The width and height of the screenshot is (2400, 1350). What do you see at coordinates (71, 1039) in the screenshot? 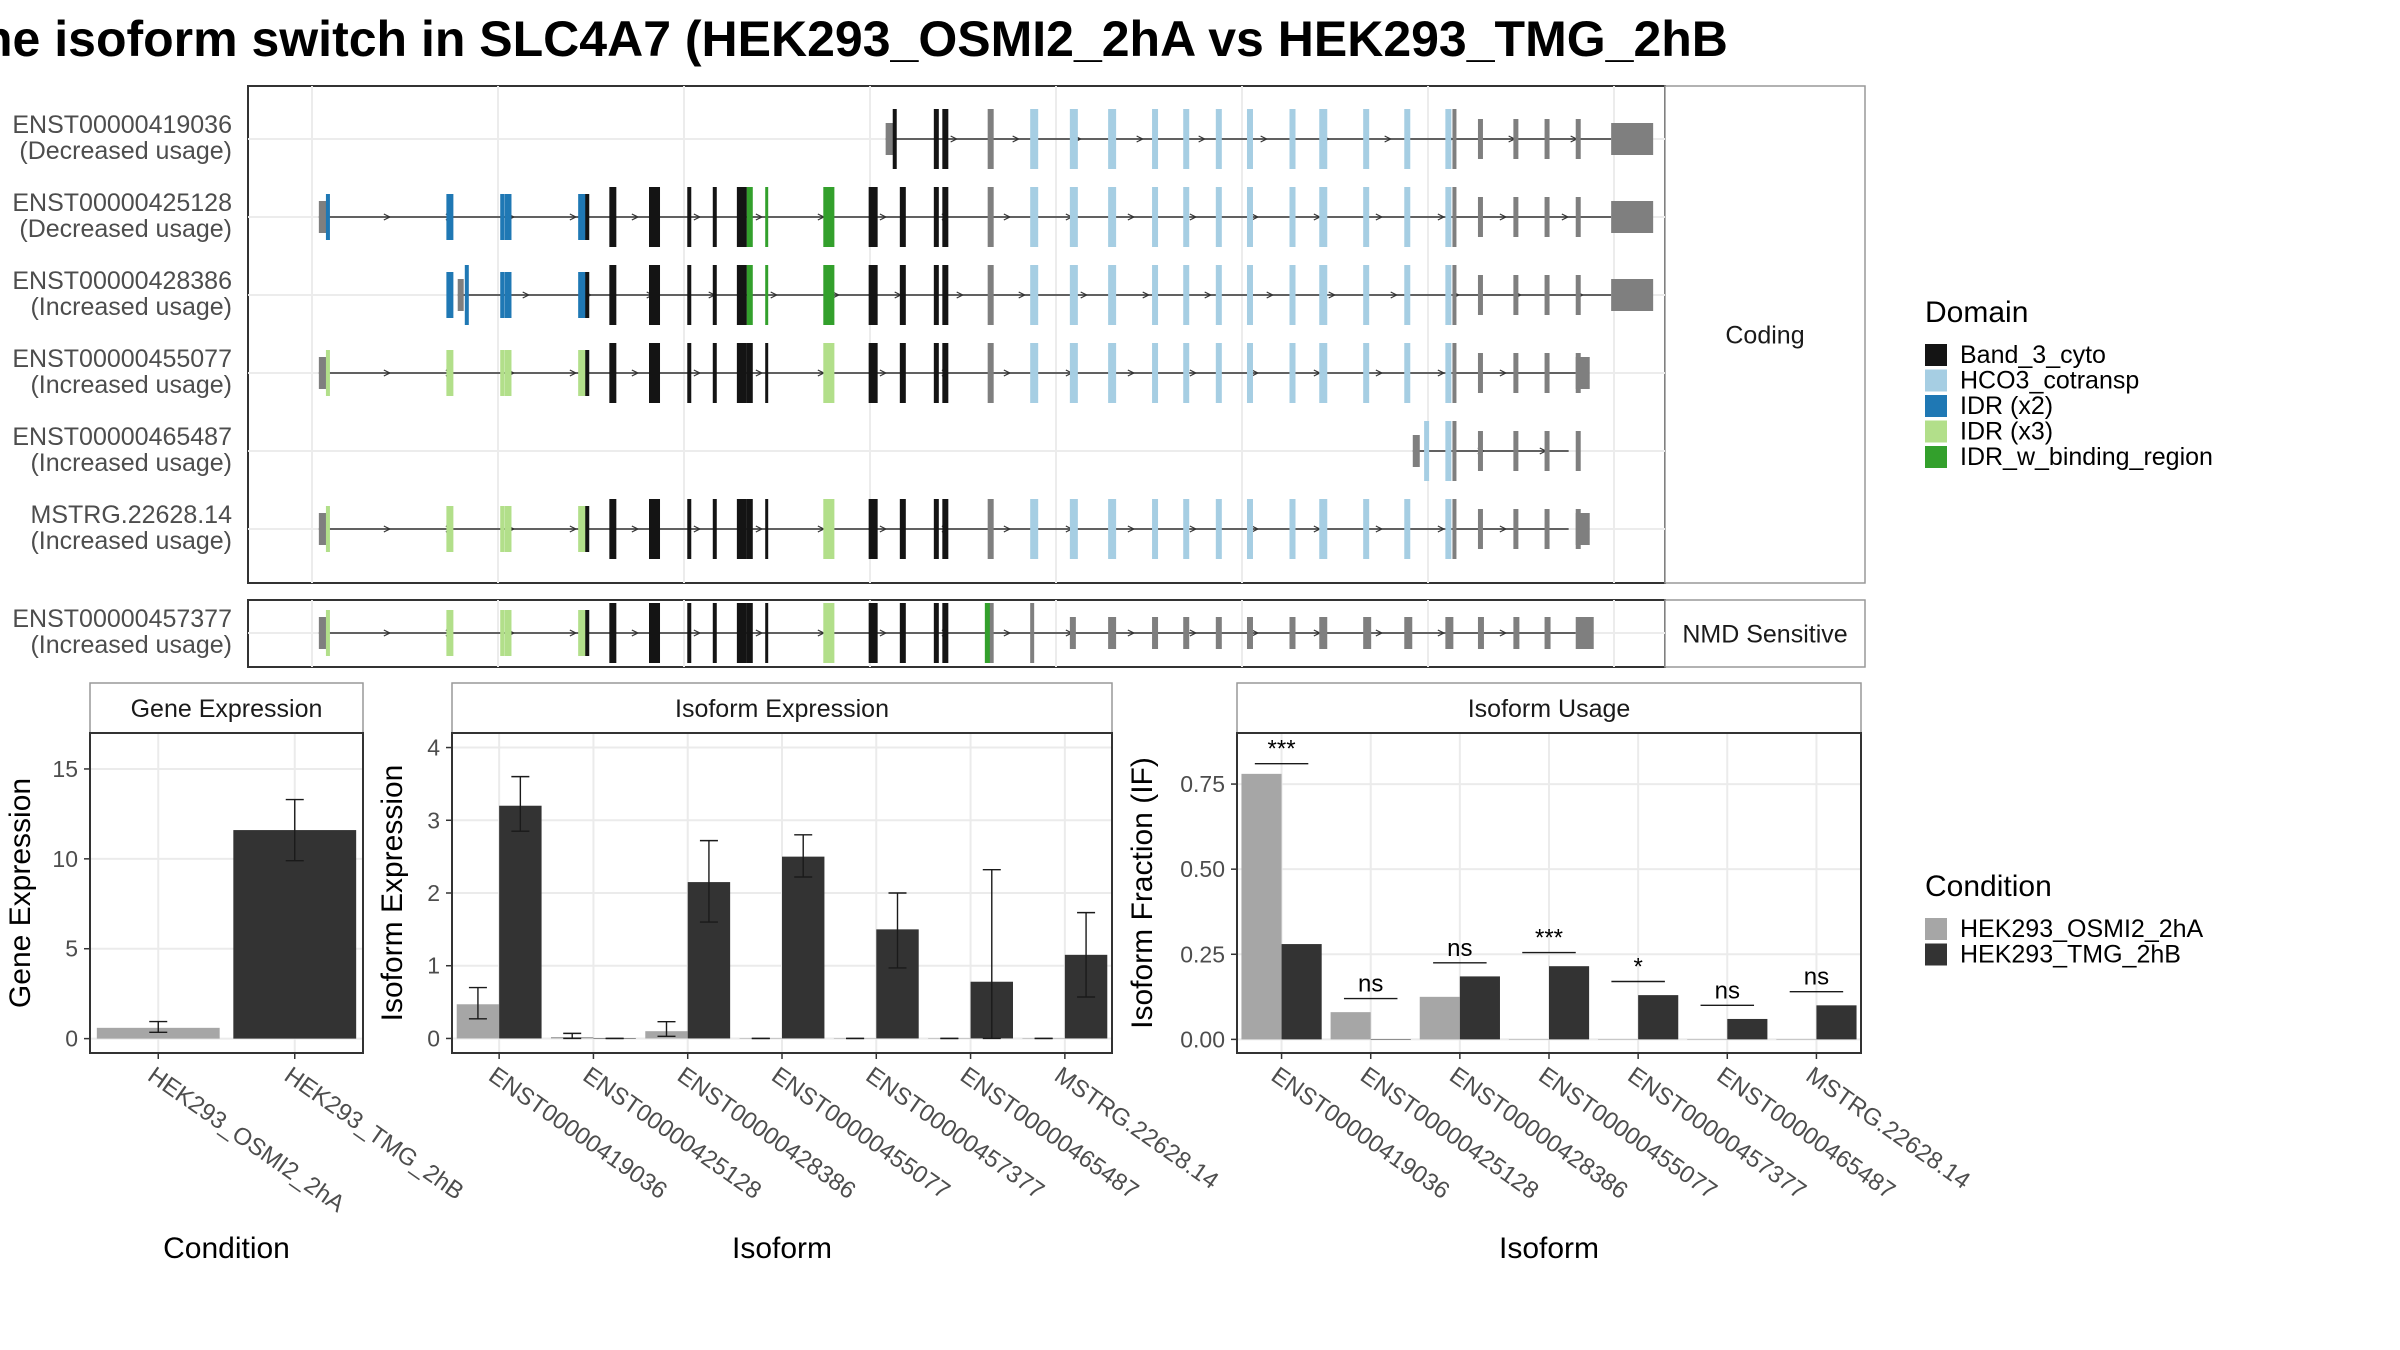
I see `y-tick-label: 0` at bounding box center [71, 1039].